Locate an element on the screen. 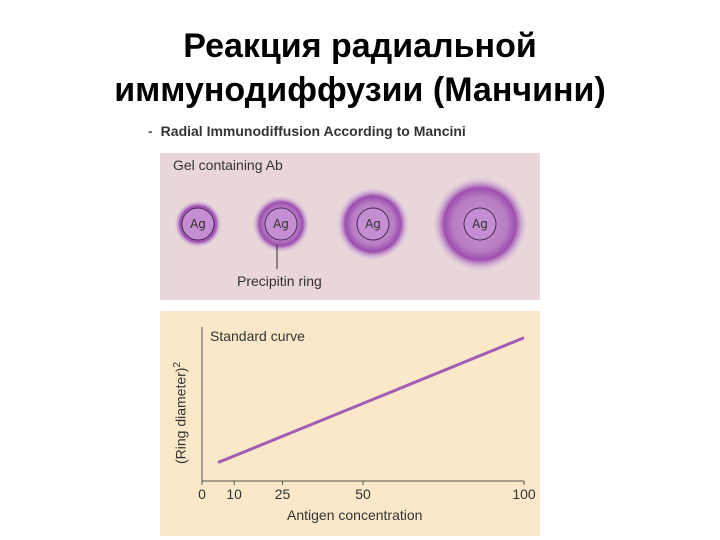 This screenshot has height=540, width=720. gel-wells-graphic: Ag Ag Ag Ag is located at coordinates (351, 224).